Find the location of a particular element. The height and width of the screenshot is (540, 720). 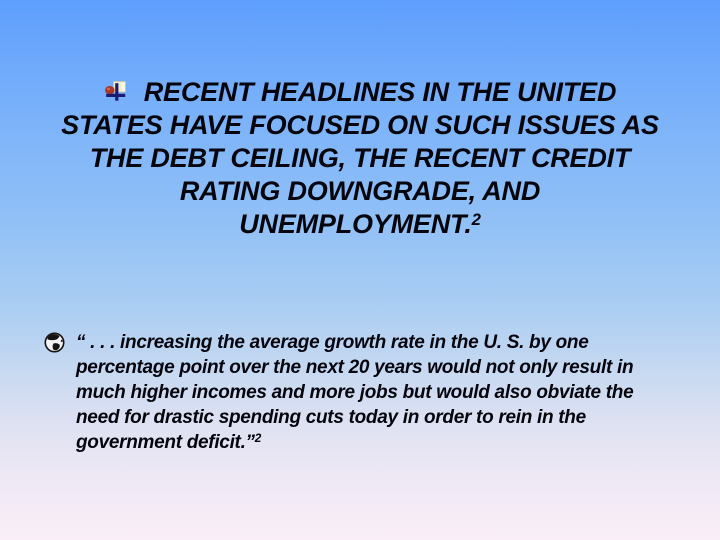

title-line-1: RECENT HEADLINES IN THE UNITED is located at coordinates (360, 92).